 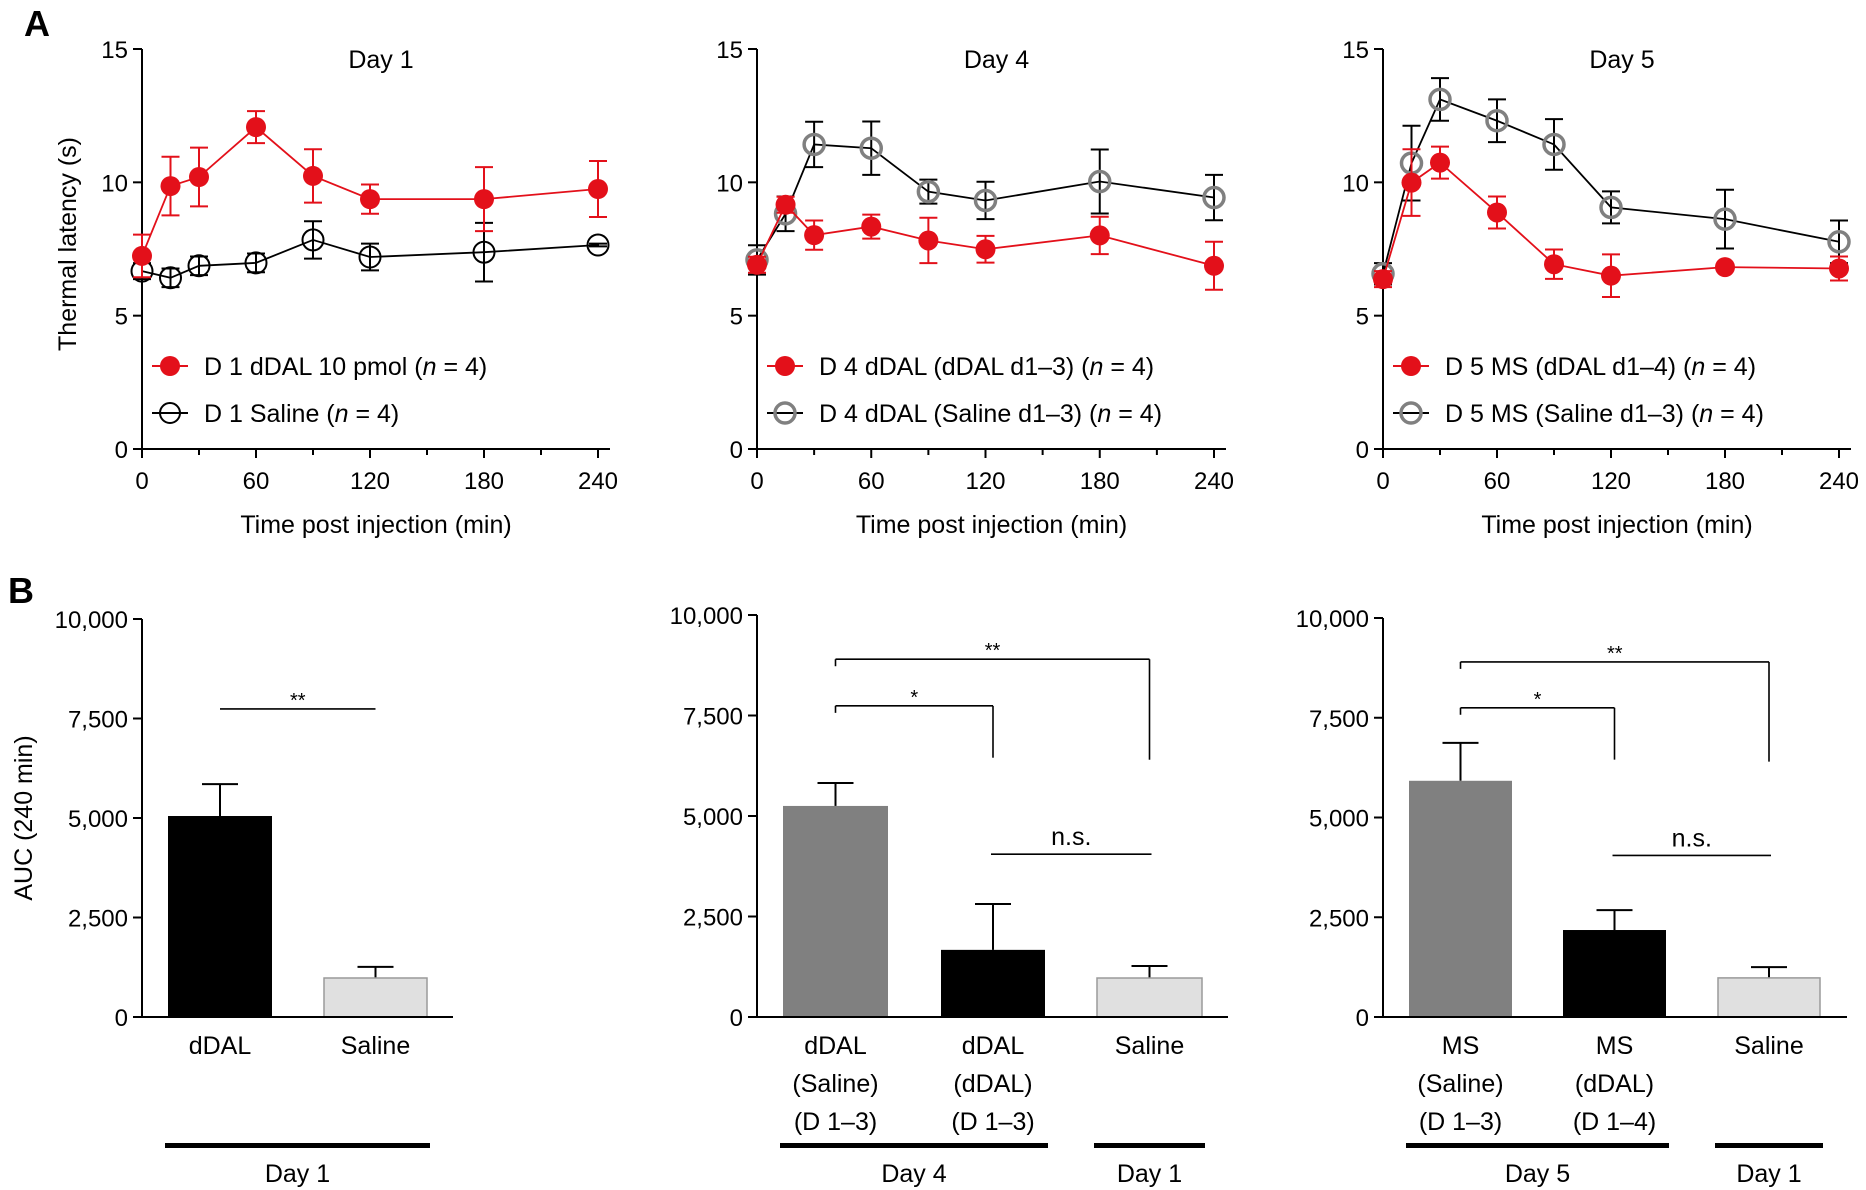 I want to click on category-label: (Saline), so click(x=835, y=1084).